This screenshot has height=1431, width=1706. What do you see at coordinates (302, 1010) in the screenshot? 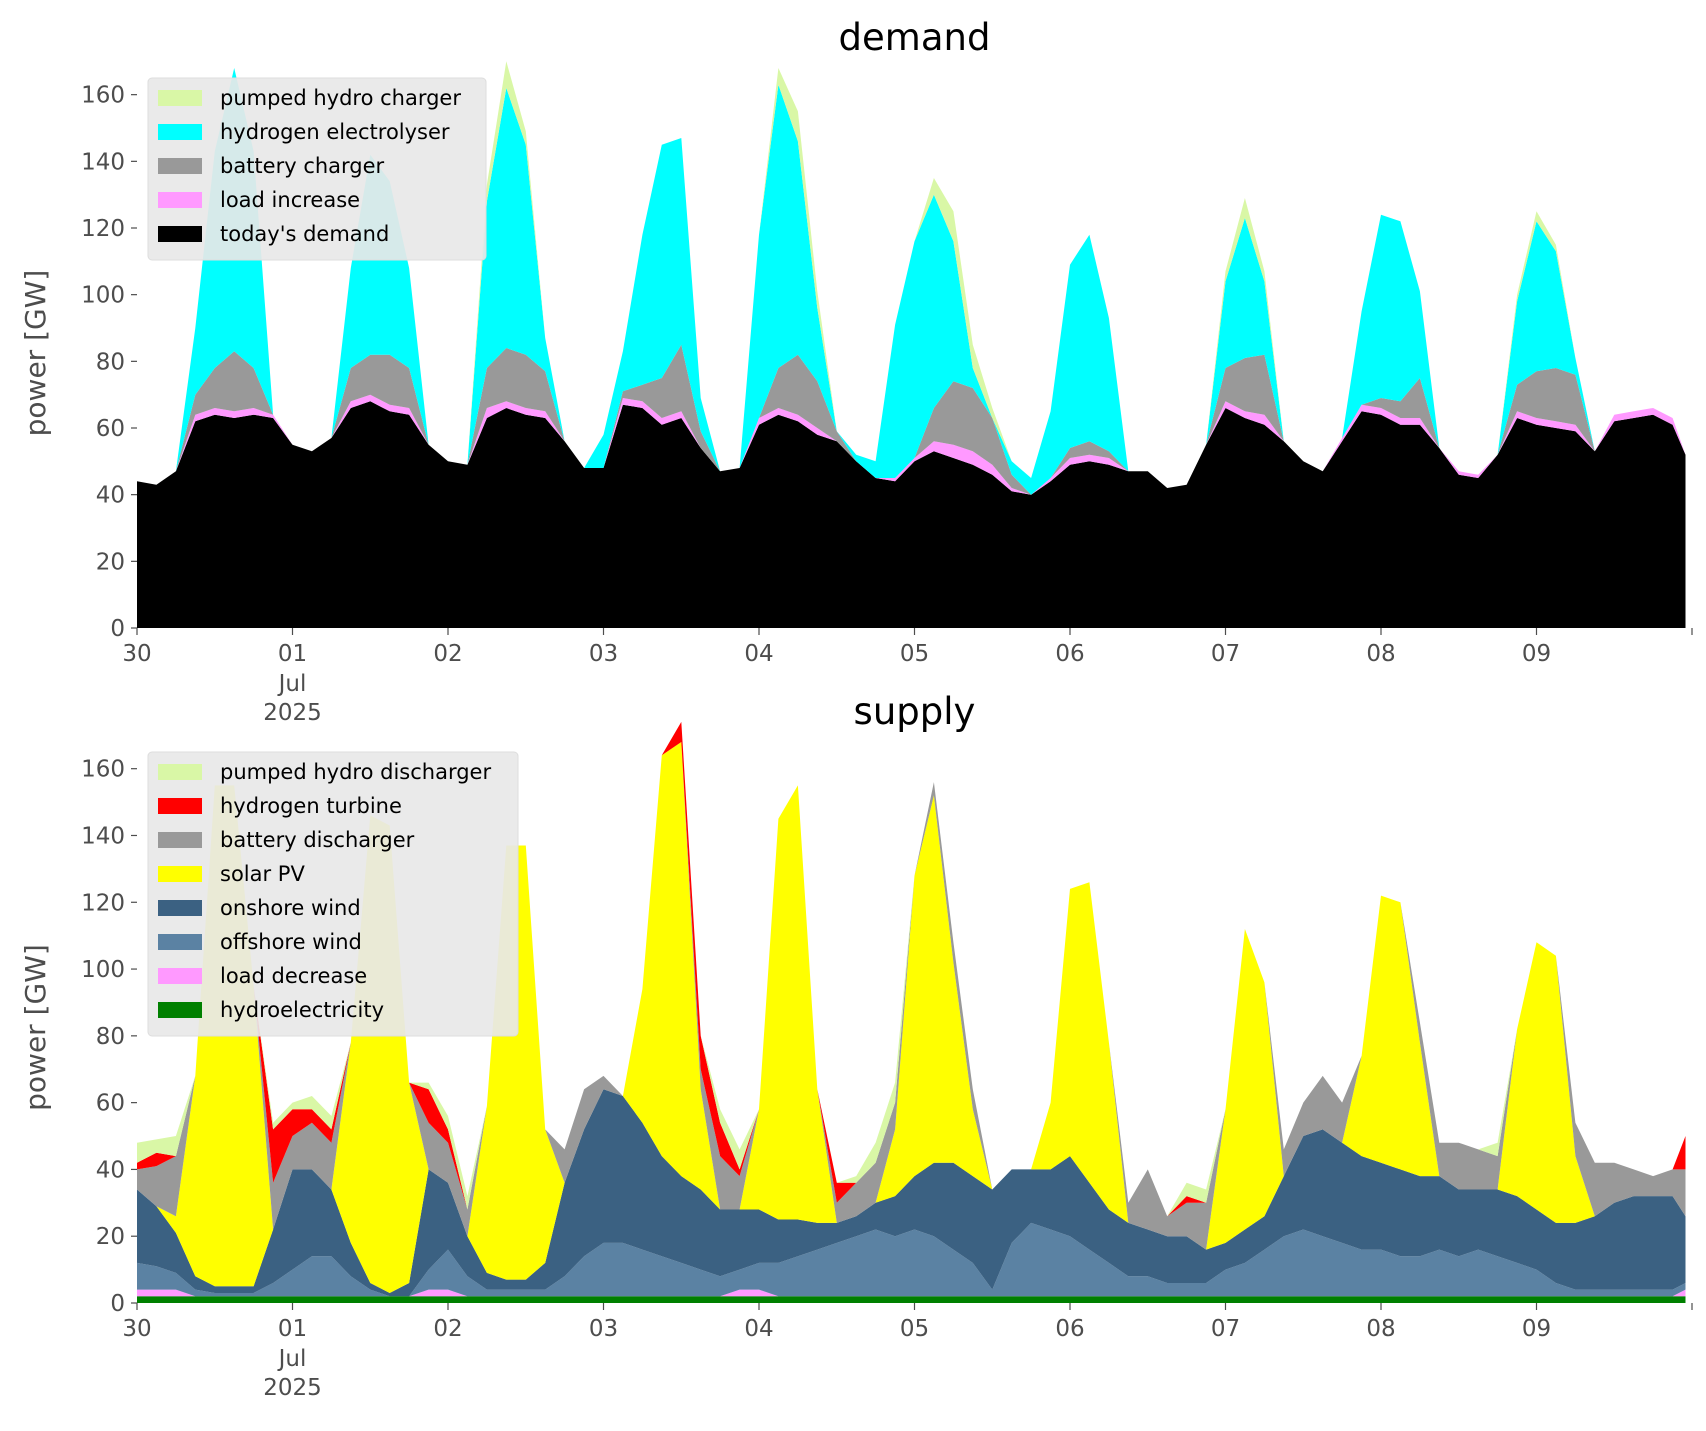
I see `legend-label: hydroelectricity` at bounding box center [302, 1010].